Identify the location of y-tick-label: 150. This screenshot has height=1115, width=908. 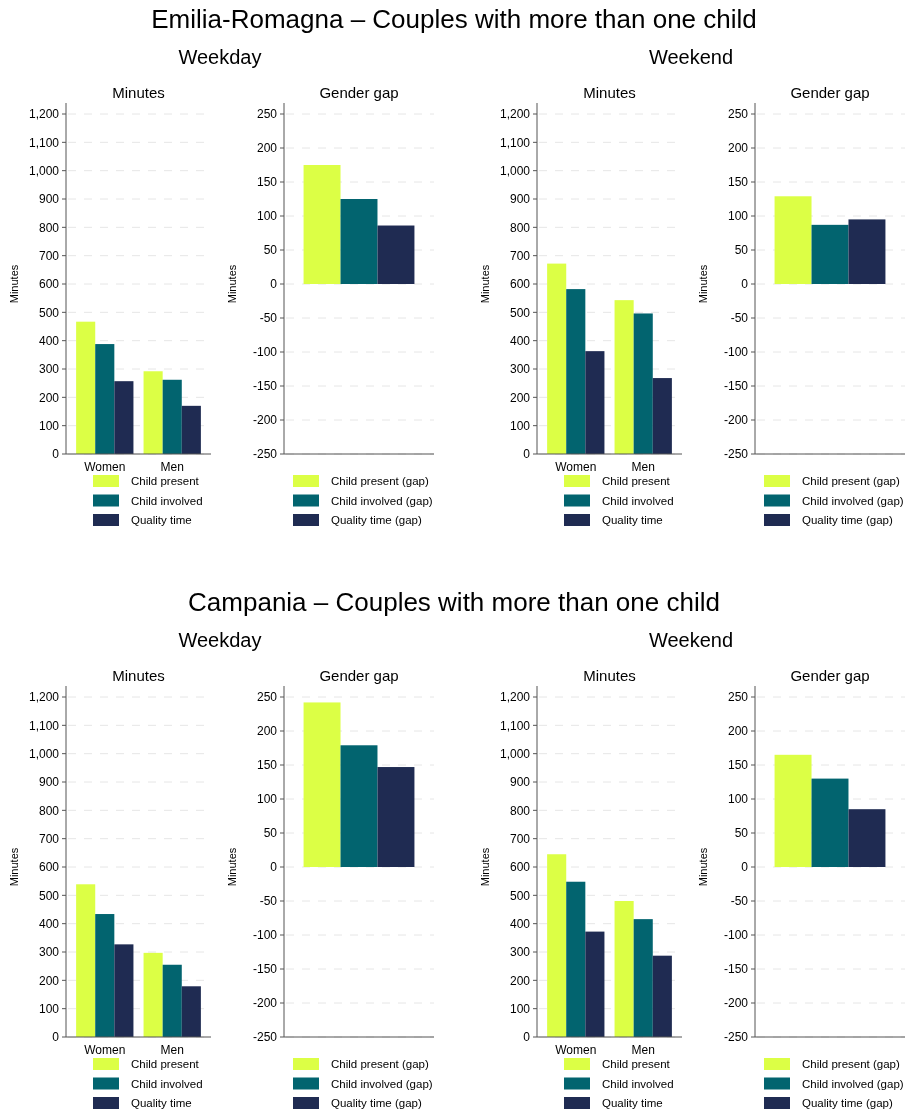
(738, 765).